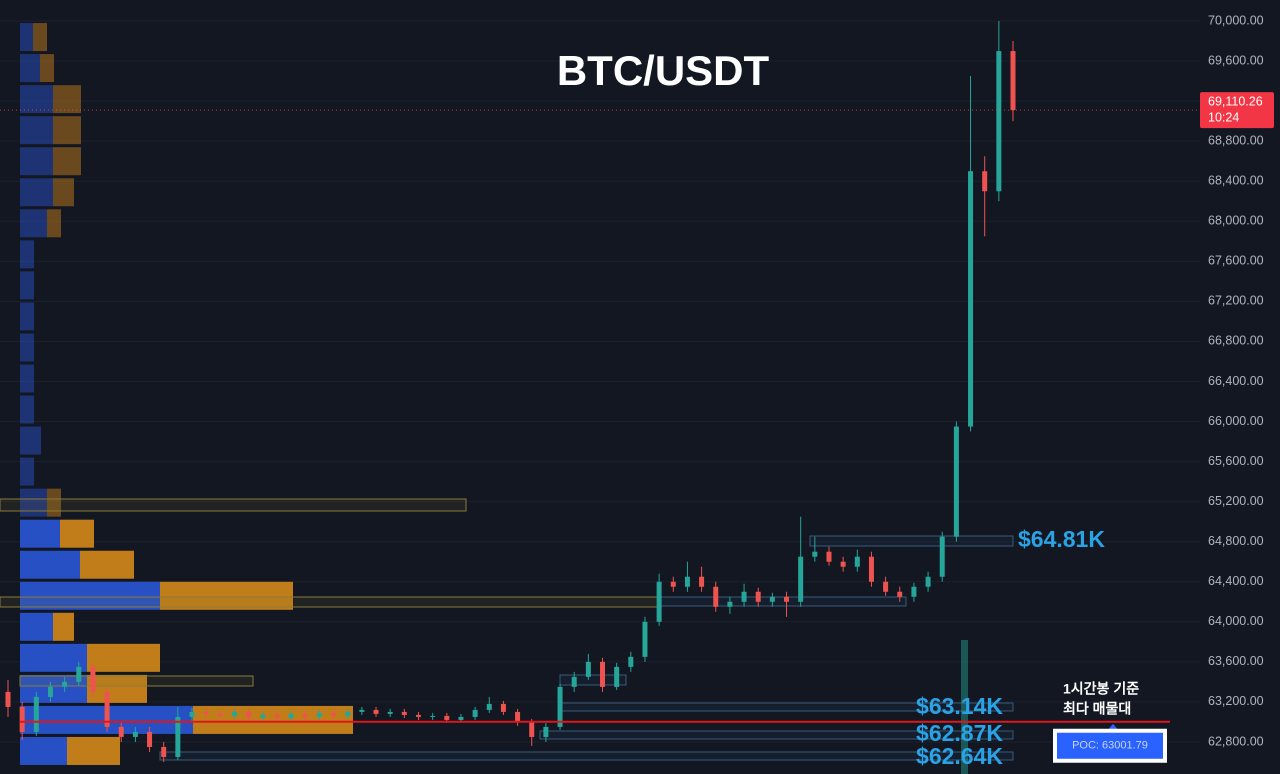 This screenshot has width=1280, height=774. What do you see at coordinates (959, 733) in the screenshot?
I see `level-label: $62.87K` at bounding box center [959, 733].